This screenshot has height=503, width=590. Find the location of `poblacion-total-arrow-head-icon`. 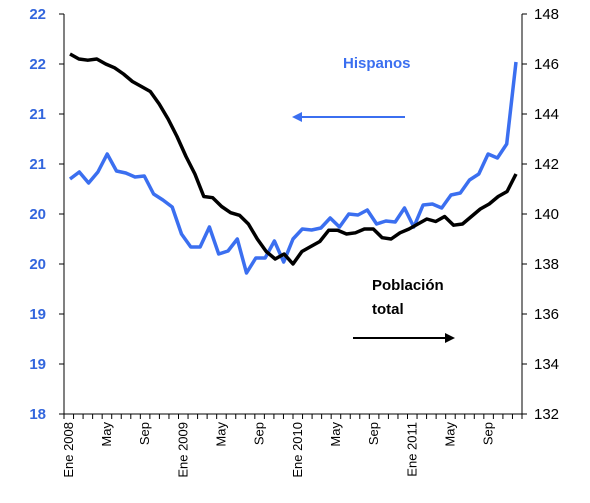

poblacion-total-arrow-head-icon is located at coordinates (450, 338).